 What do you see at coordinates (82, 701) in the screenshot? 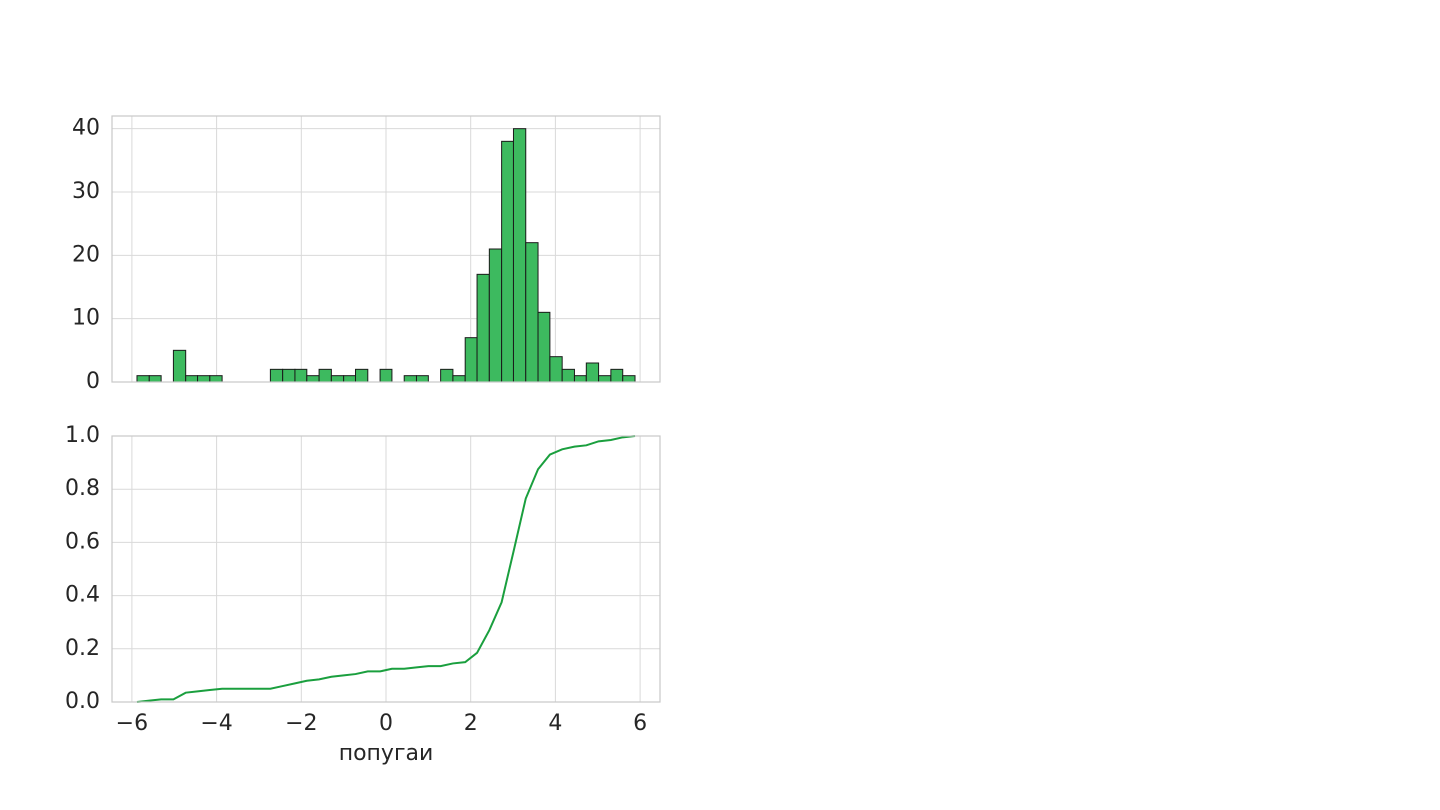
I see `y-tick-label: 0.0` at bounding box center [82, 701].